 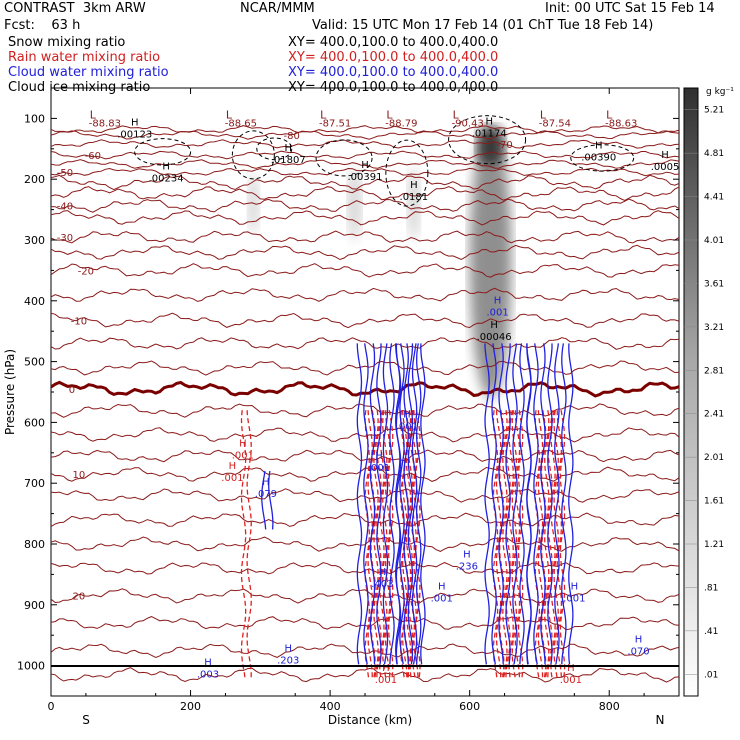 What do you see at coordinates (489, 133) in the screenshot?
I see `cloud-ice-max-value: .01174` at bounding box center [489, 133].